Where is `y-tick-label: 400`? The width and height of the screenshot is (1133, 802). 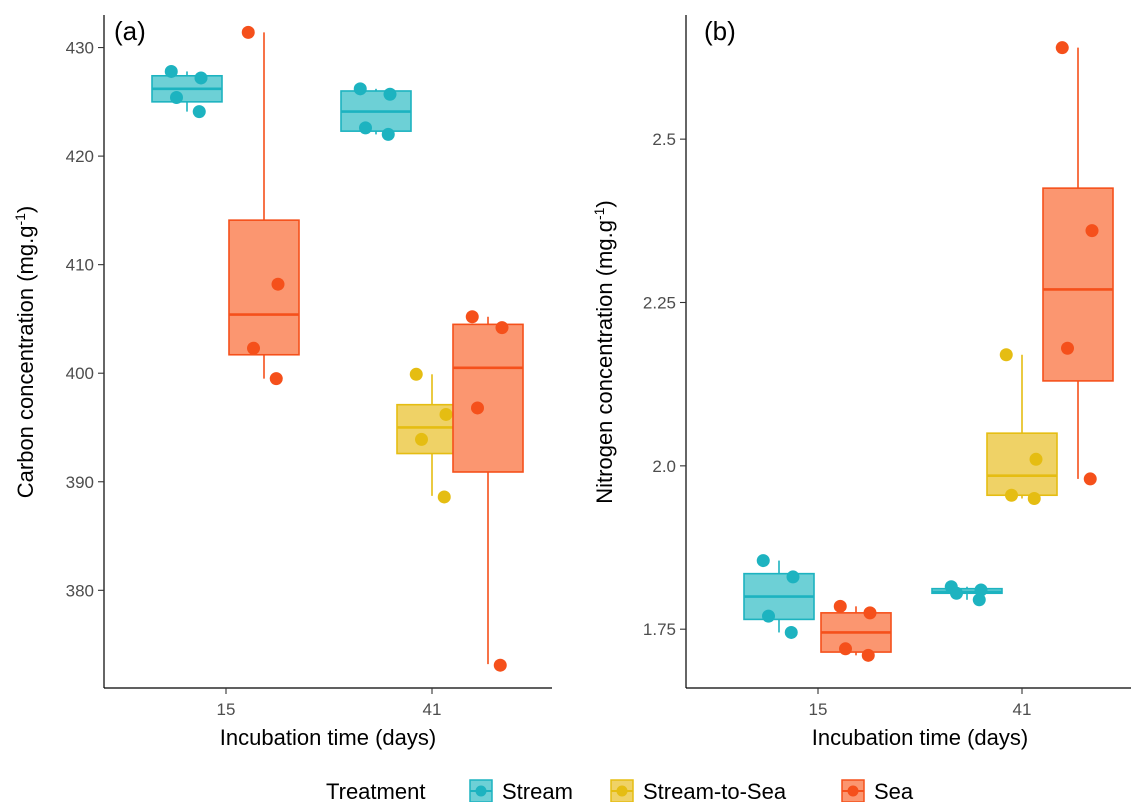 y-tick-label: 400 is located at coordinates (80, 373).